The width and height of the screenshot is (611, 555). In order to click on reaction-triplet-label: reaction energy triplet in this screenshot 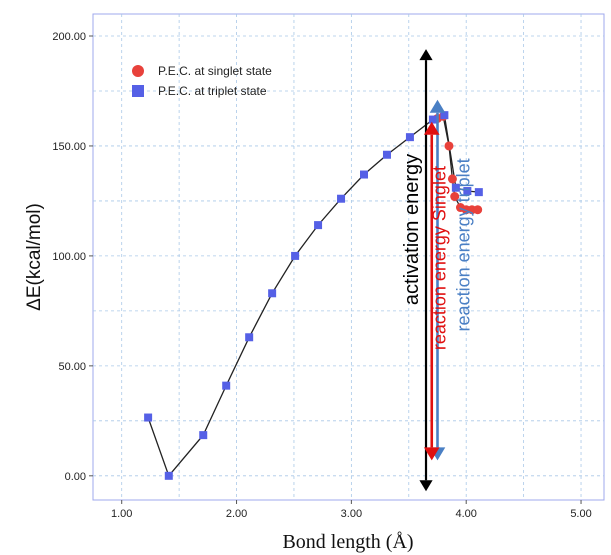, I will do `click(464, 244)`.